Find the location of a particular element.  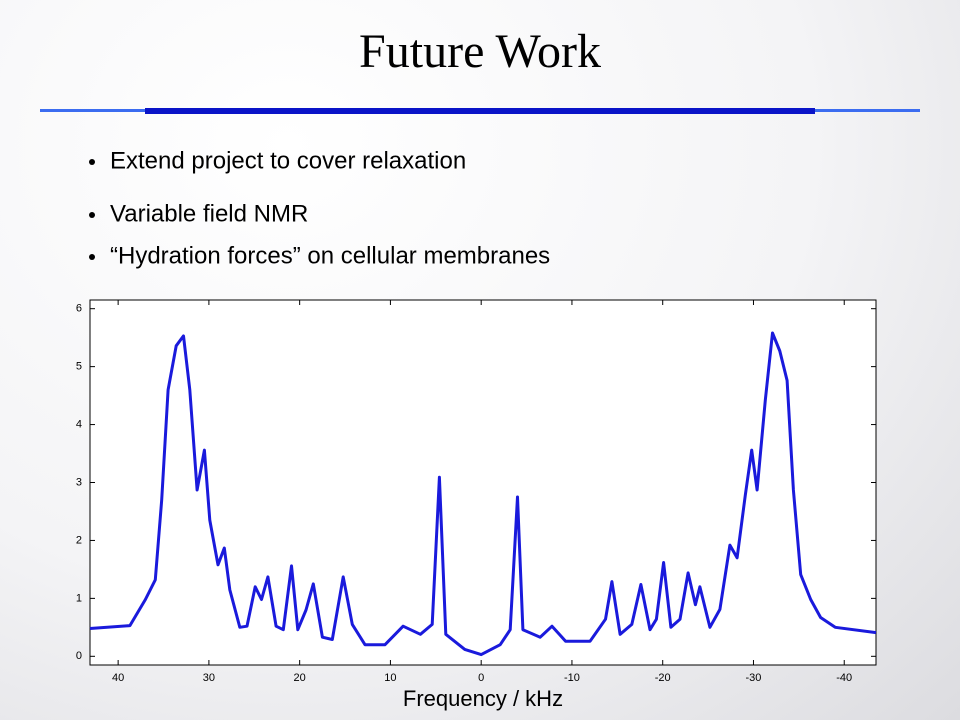

y-tick-label: 4 is located at coordinates (79, 424).